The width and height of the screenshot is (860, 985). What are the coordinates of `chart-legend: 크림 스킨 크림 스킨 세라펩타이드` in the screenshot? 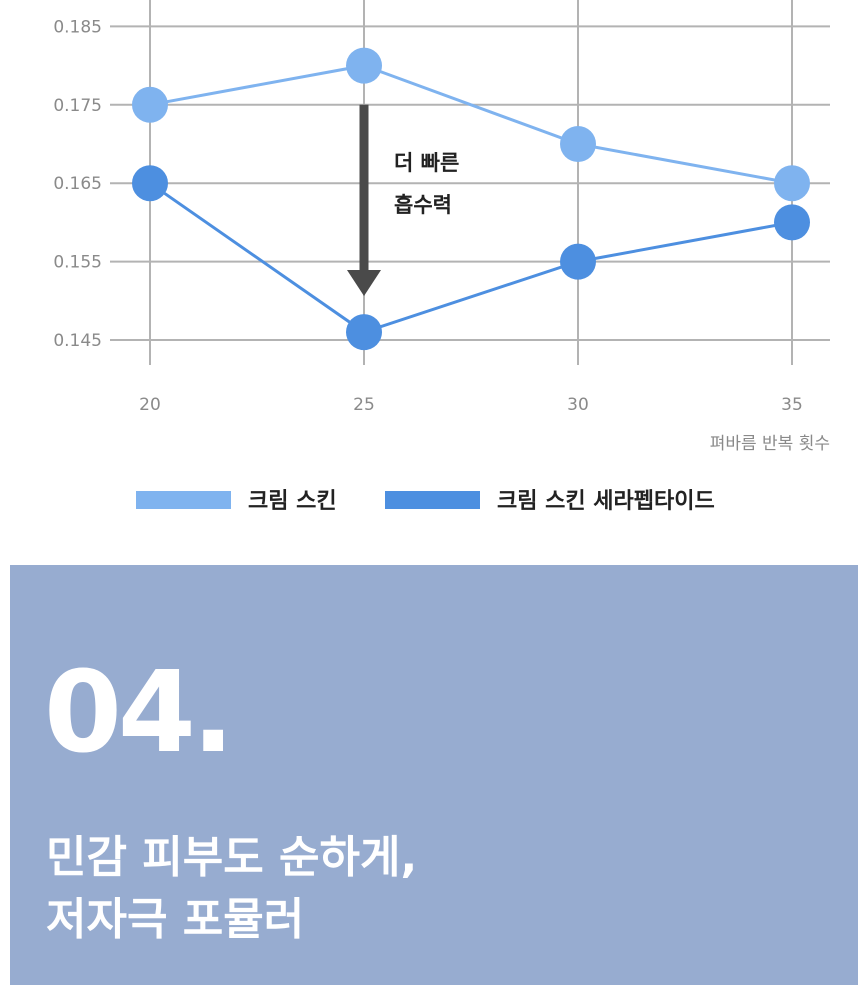 It's located at (425, 501).